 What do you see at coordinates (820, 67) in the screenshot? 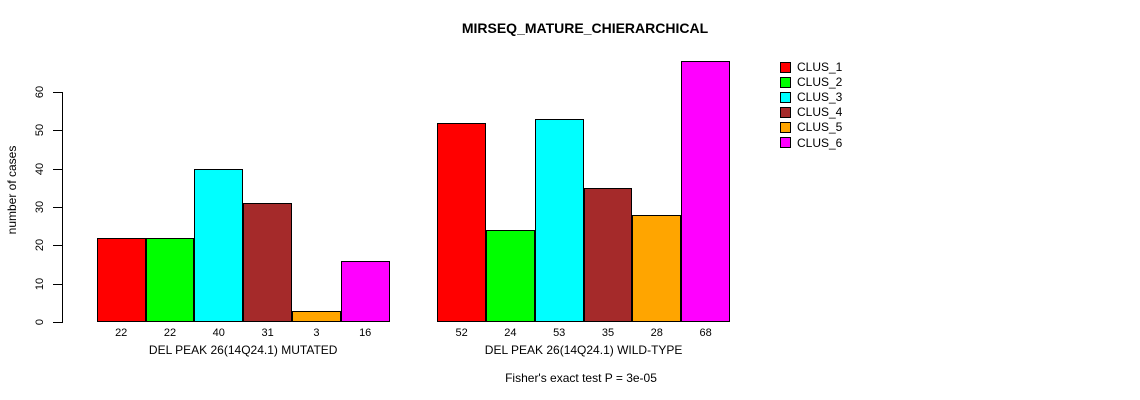
I see `legend-label: CLUS_1` at bounding box center [820, 67].